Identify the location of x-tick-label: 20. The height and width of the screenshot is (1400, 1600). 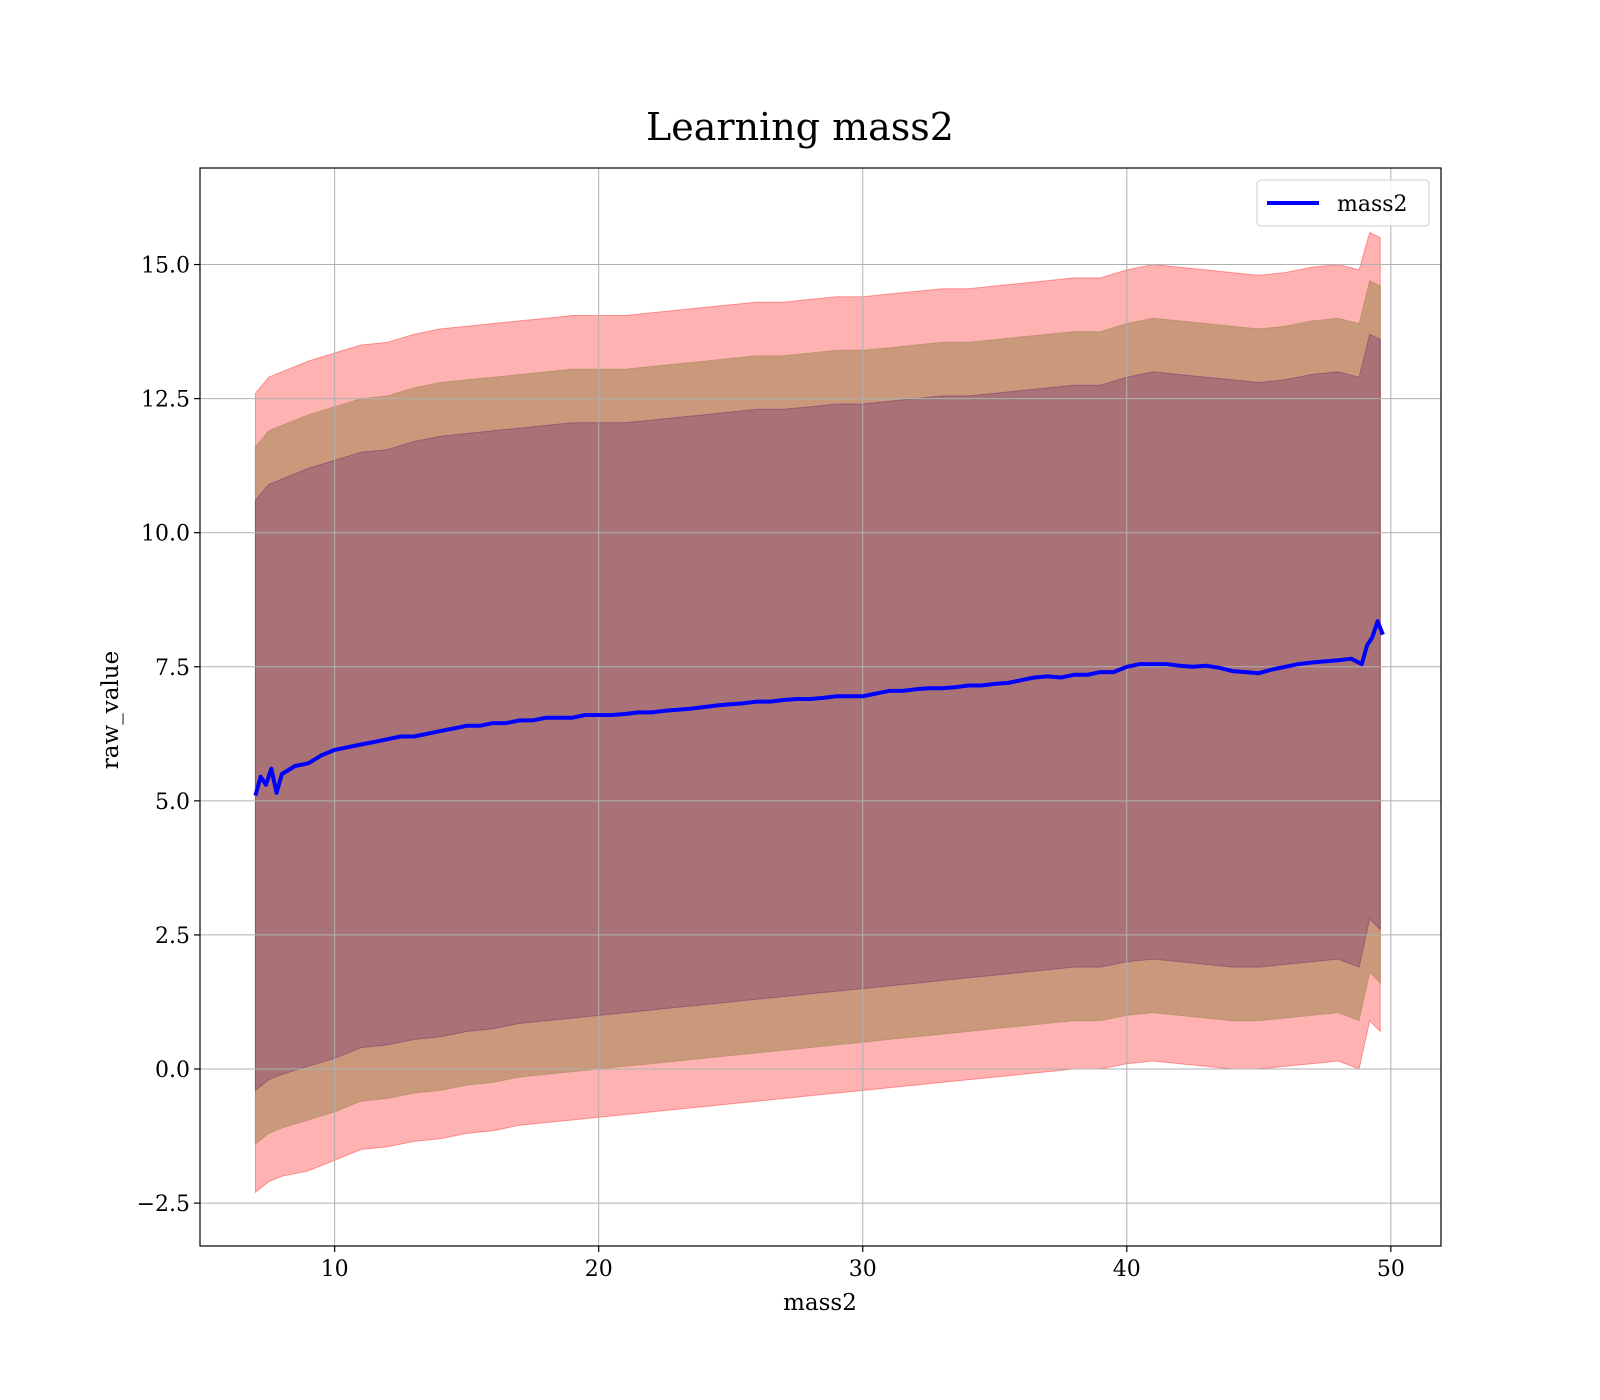
(599, 1269).